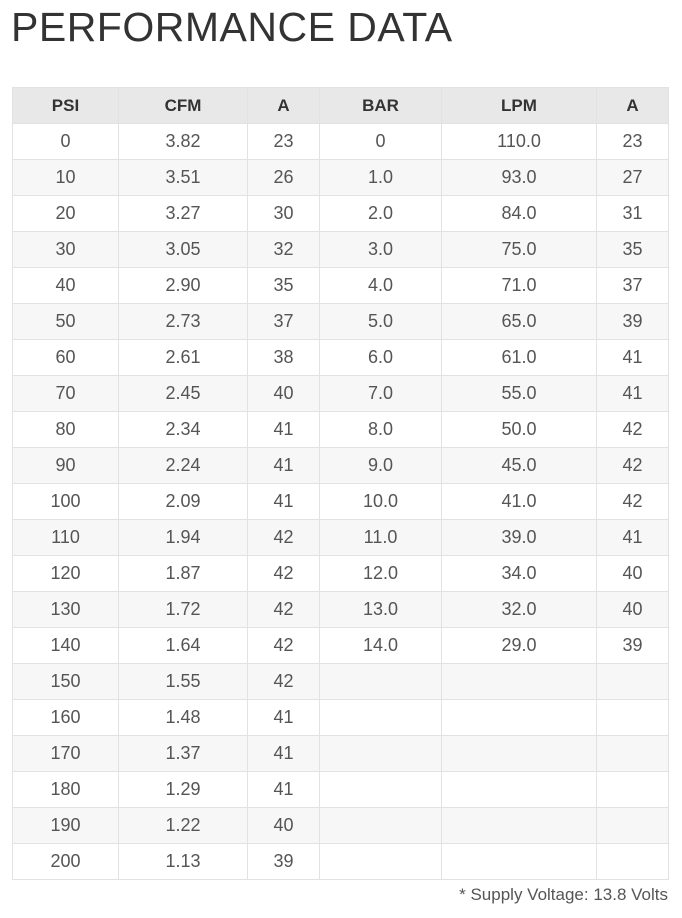 The width and height of the screenshot is (682, 918). I want to click on cell-psi: 130, so click(65, 609).